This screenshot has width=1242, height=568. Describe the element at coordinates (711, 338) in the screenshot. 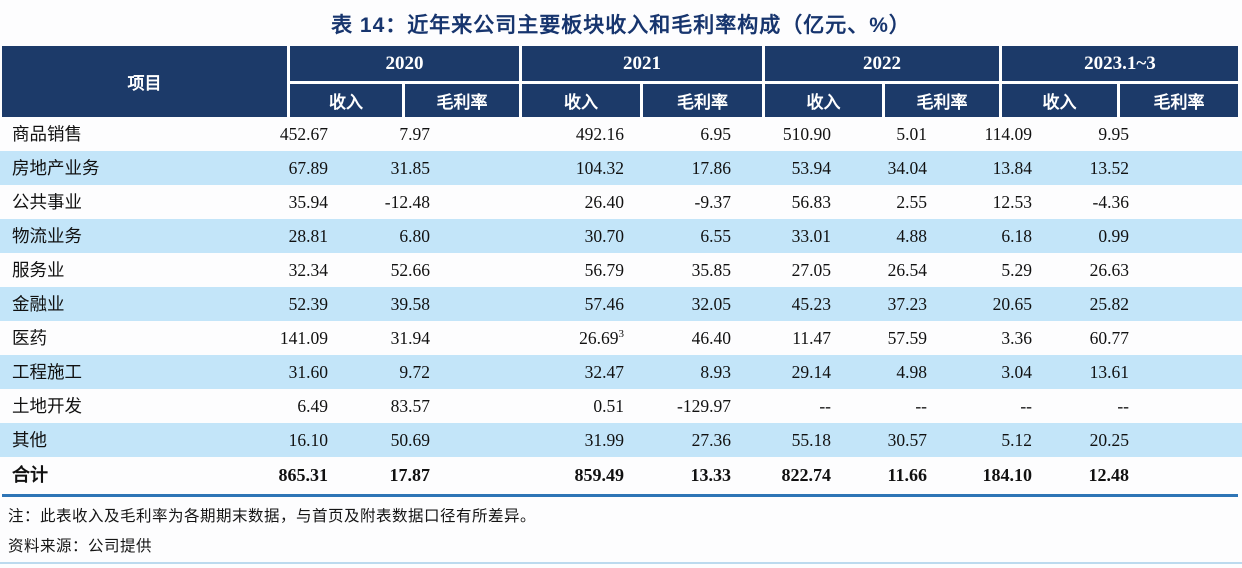

I see `value-cell: 46.40` at that location.